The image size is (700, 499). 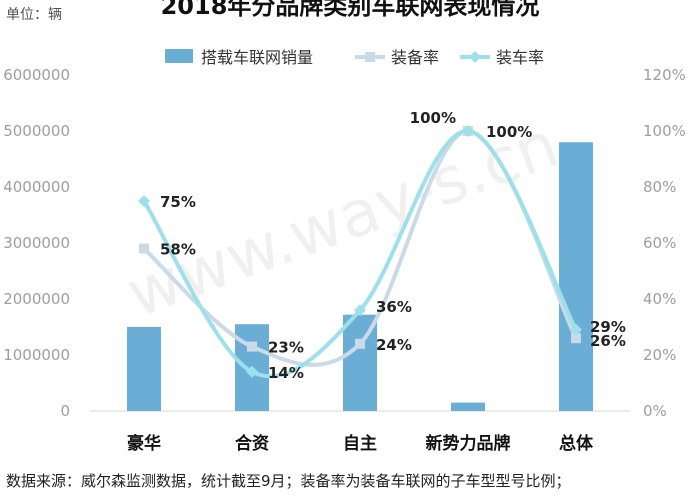 What do you see at coordinates (354, 57) in the screenshot?
I see `legend: 搭载车联网销量 装备率 装车率` at bounding box center [354, 57].